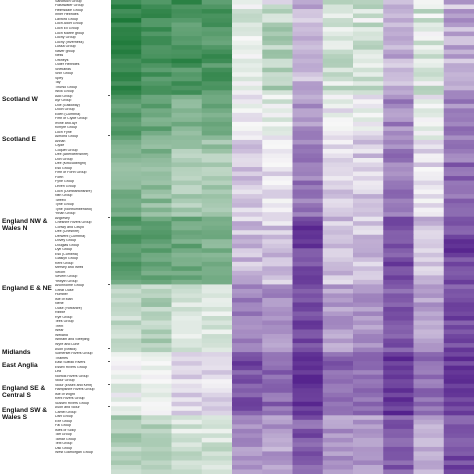 The height and width of the screenshot is (474, 474). Describe the element at coordinates (64, 74) in the screenshot. I see `row-label: Shin Group` at that location.